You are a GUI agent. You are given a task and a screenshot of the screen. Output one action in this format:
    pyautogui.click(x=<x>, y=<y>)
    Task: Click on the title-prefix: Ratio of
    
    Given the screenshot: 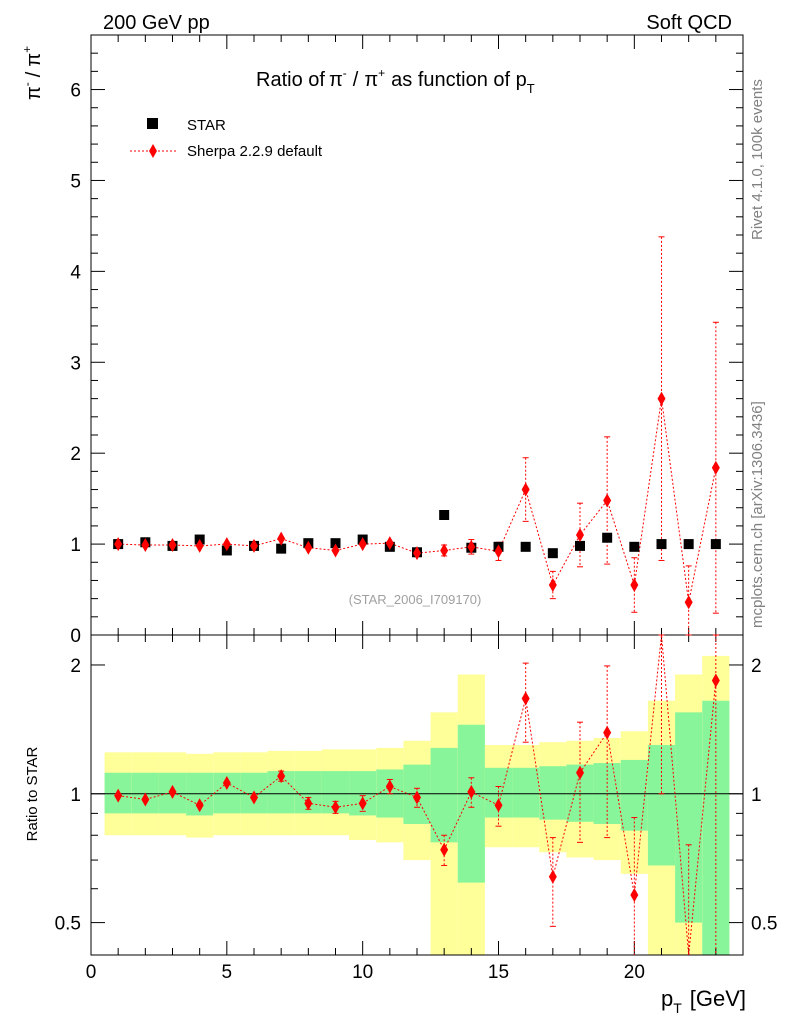 What is the action you would take?
    pyautogui.click(x=290, y=80)
    